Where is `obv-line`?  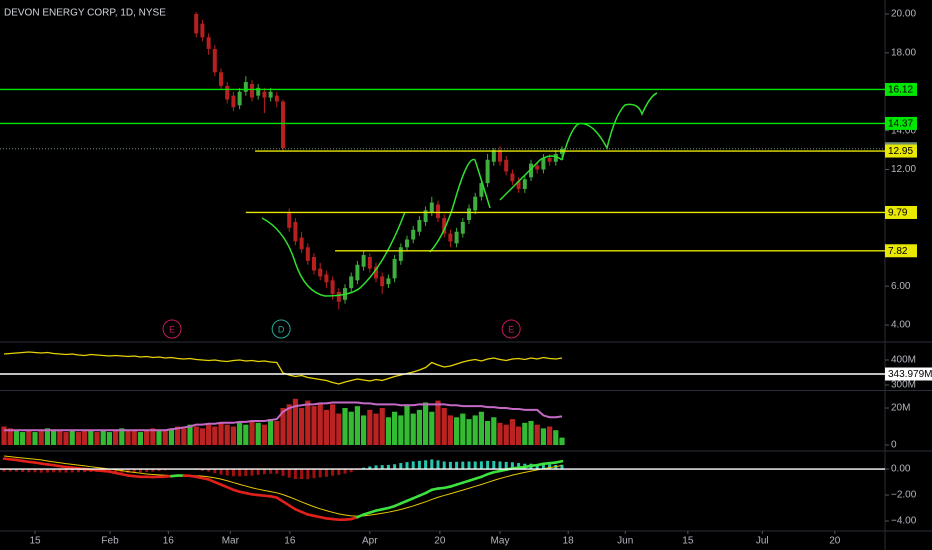 obv-line is located at coordinates (283, 368).